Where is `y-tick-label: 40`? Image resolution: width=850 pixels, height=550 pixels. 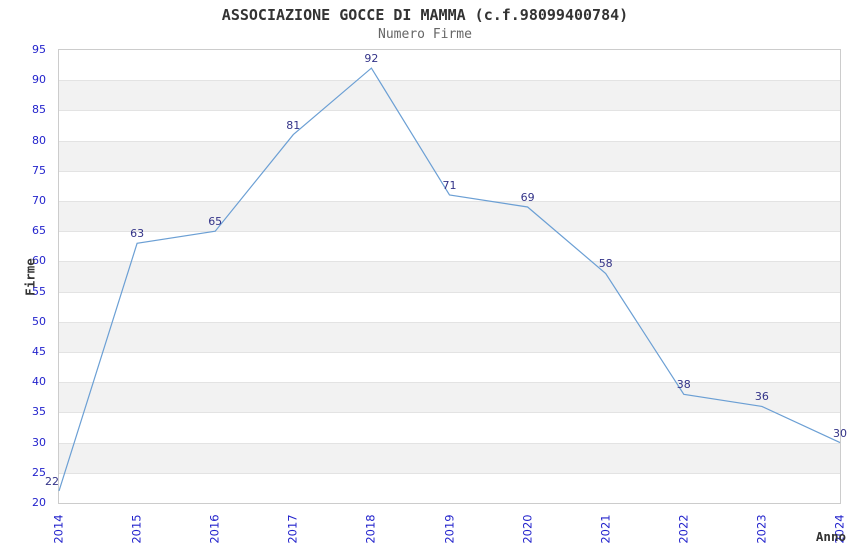 y-tick-label: 40 is located at coordinates (39, 382).